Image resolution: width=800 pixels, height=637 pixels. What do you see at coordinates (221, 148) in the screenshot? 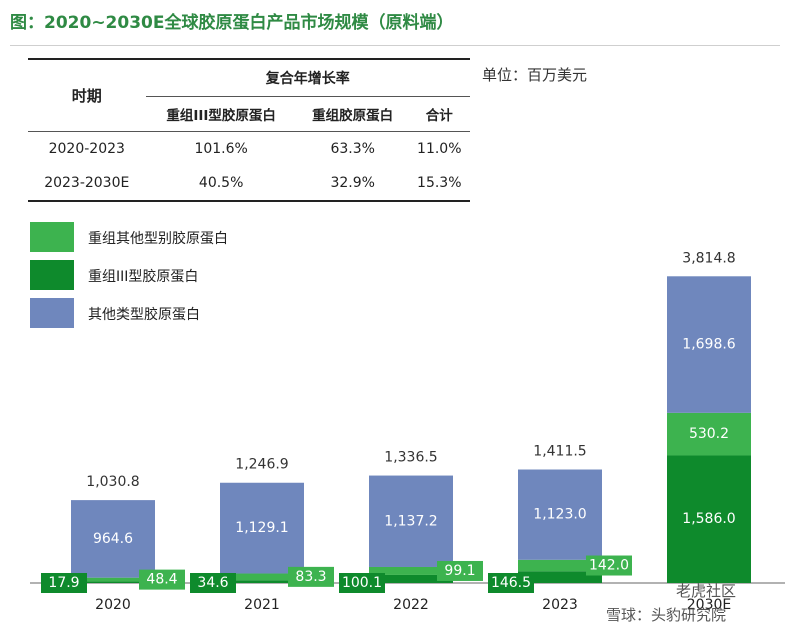
I see `value-cell: 101.6%` at bounding box center [221, 148].